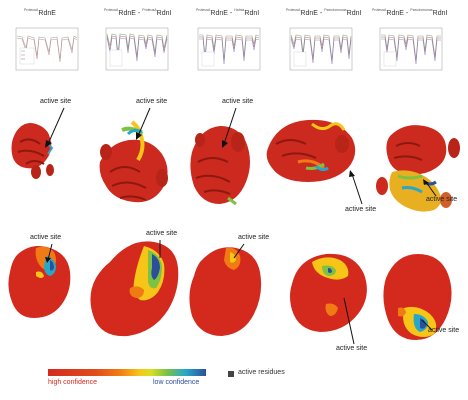  What do you see at coordinates (40, 12) in the screenshot?
I see `panel-title-1: ProteusARdnE` at bounding box center [40, 12].